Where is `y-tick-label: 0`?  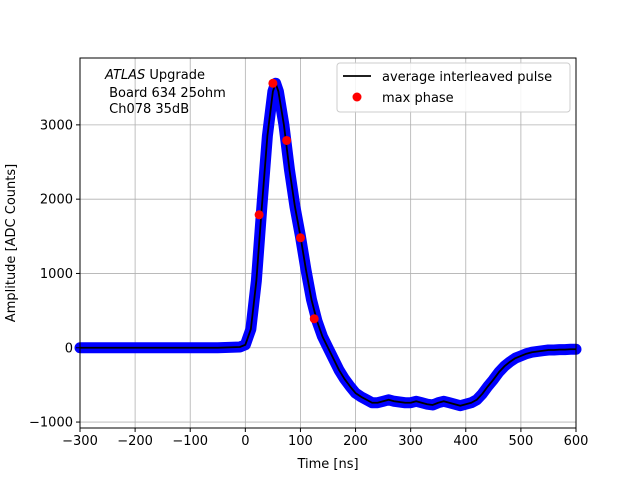
y-tick-label: 0 is located at coordinates (69, 348).